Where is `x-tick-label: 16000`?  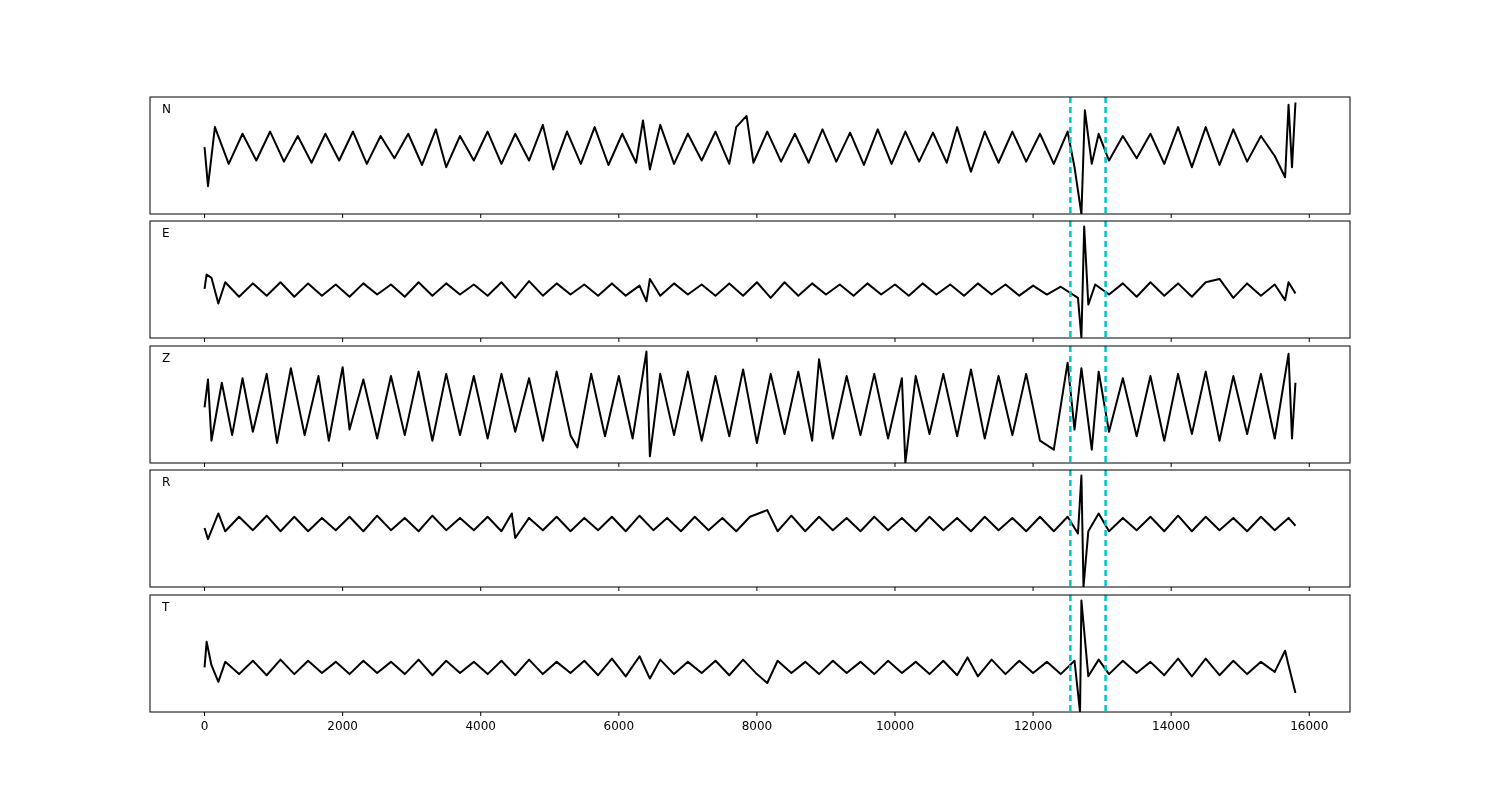 x-tick-label: 16000 is located at coordinates (1309, 726).